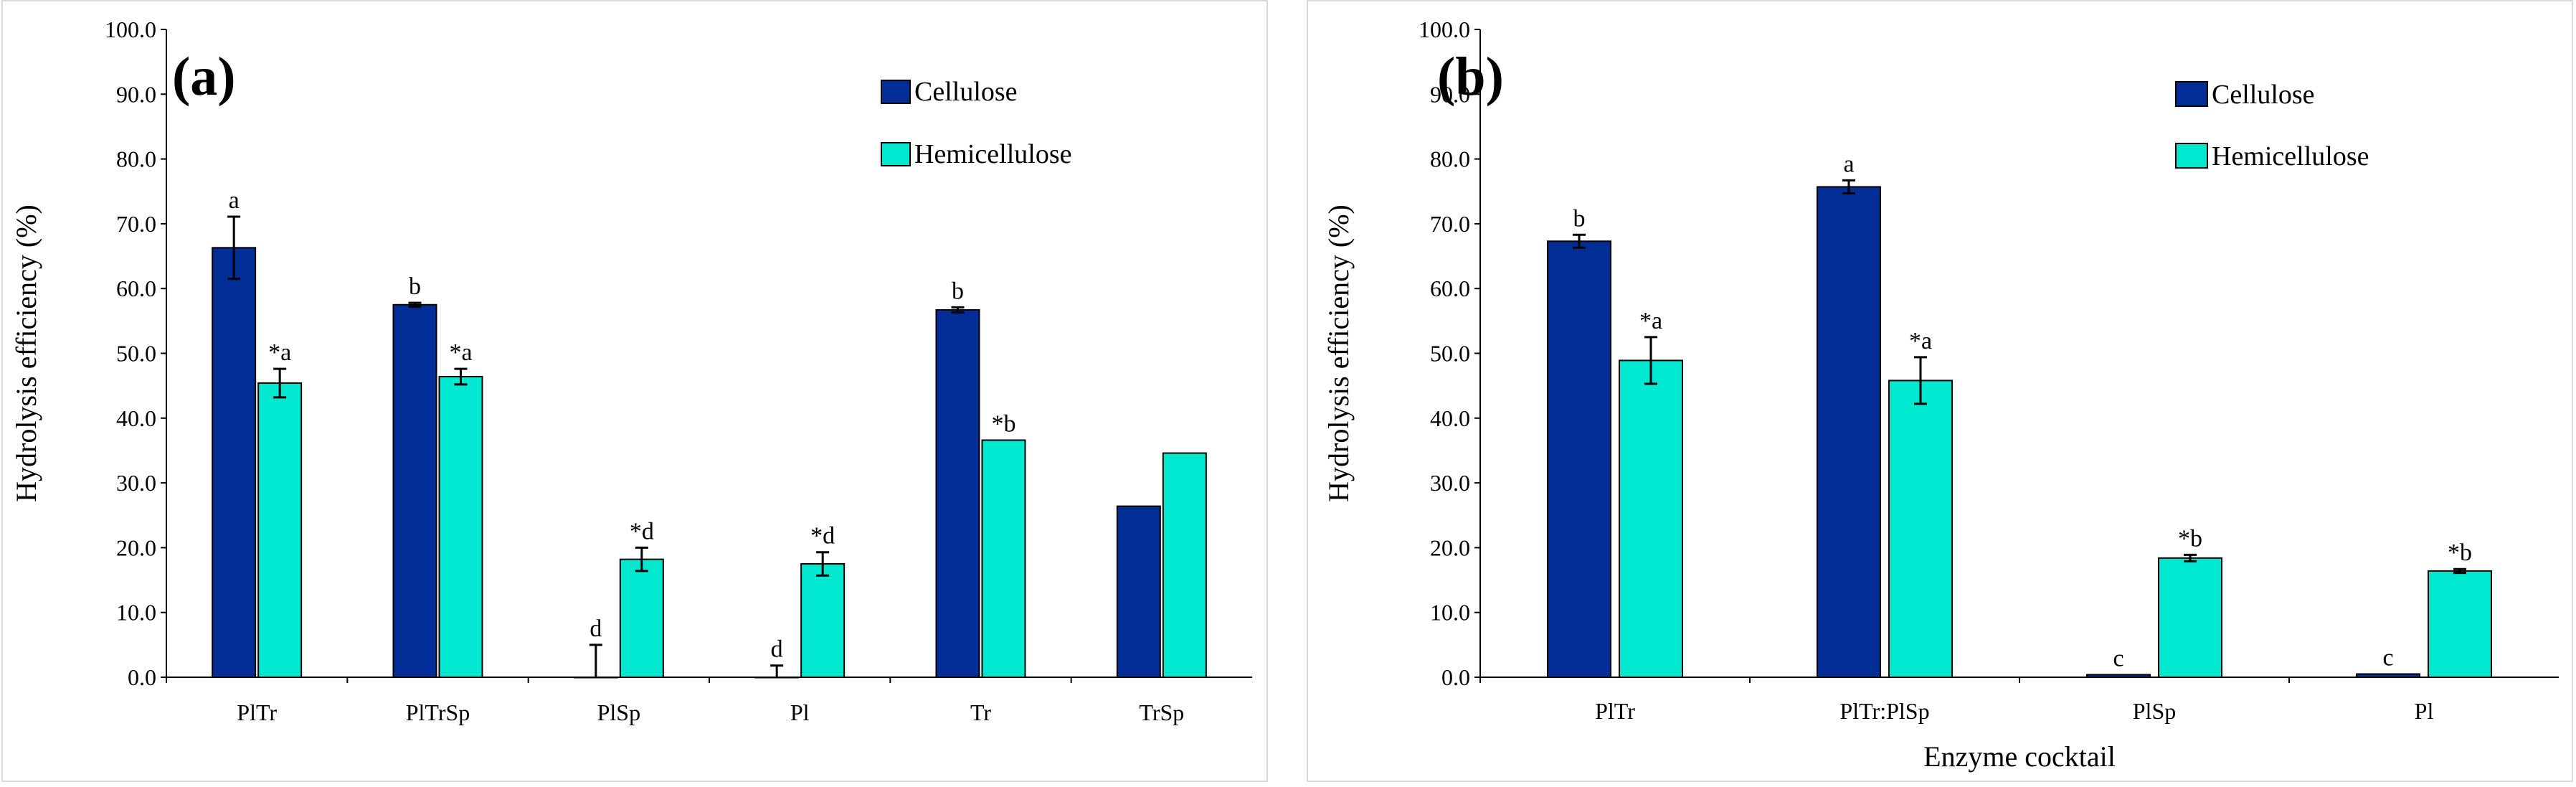 The width and height of the screenshot is (2576, 787). What do you see at coordinates (1003, 558) in the screenshot?
I see `bar-hemicellulose-tr` at bounding box center [1003, 558].